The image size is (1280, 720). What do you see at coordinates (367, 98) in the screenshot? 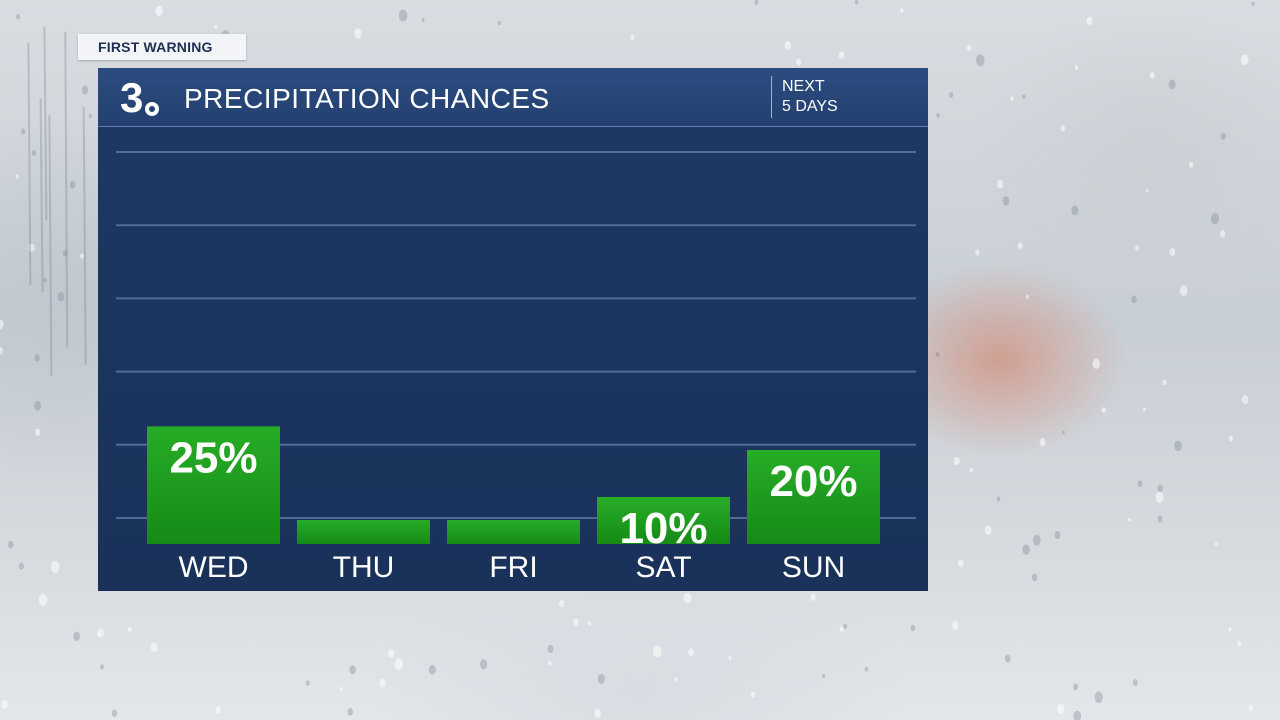
I see `chart-title: PRECIPITATION CHANCES` at bounding box center [367, 98].